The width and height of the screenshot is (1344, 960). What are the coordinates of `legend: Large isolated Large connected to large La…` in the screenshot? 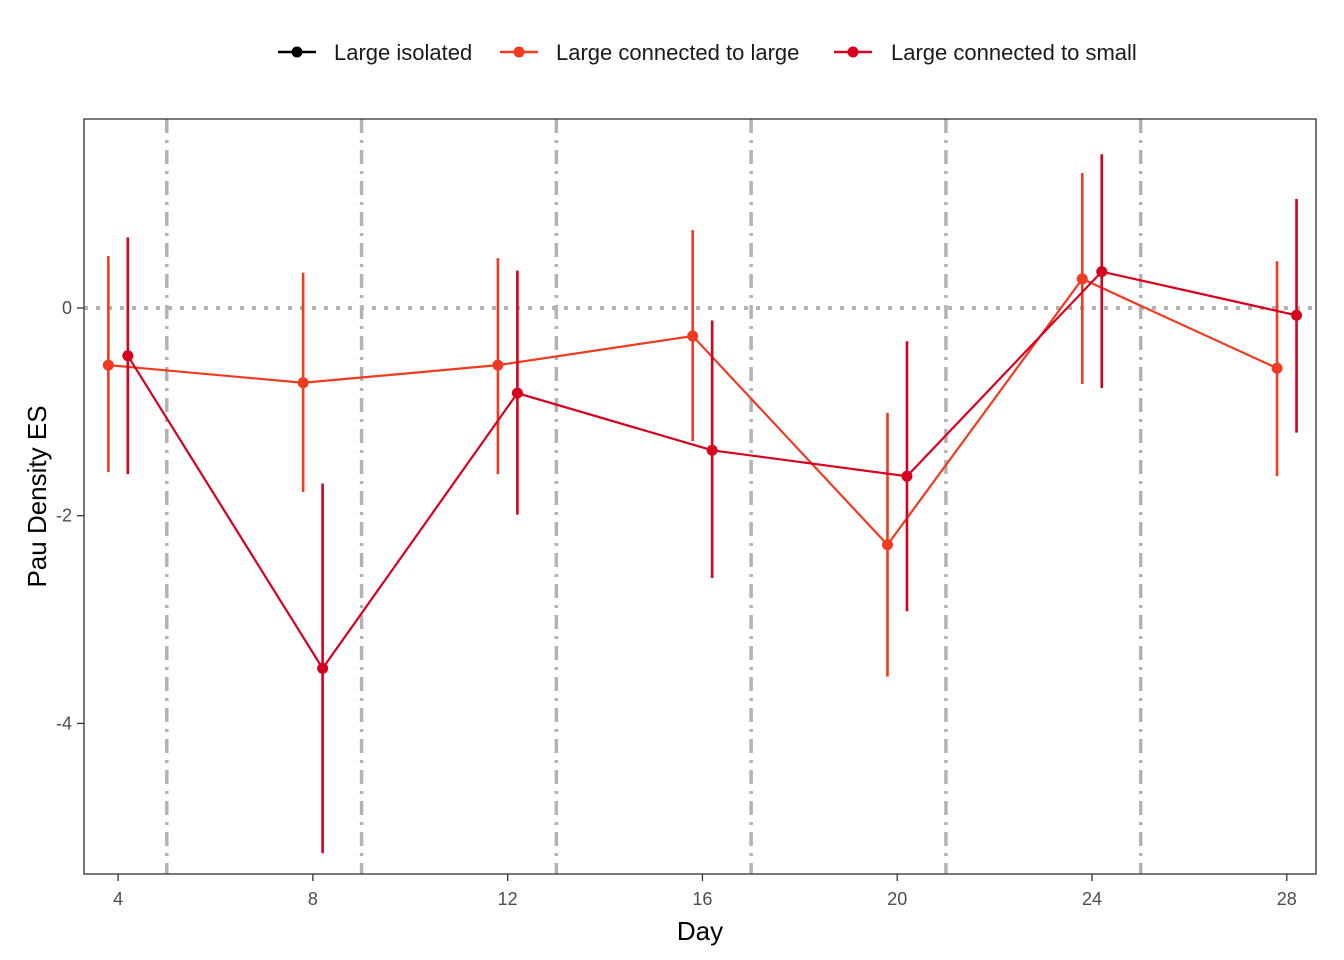 It's located at (707, 52).